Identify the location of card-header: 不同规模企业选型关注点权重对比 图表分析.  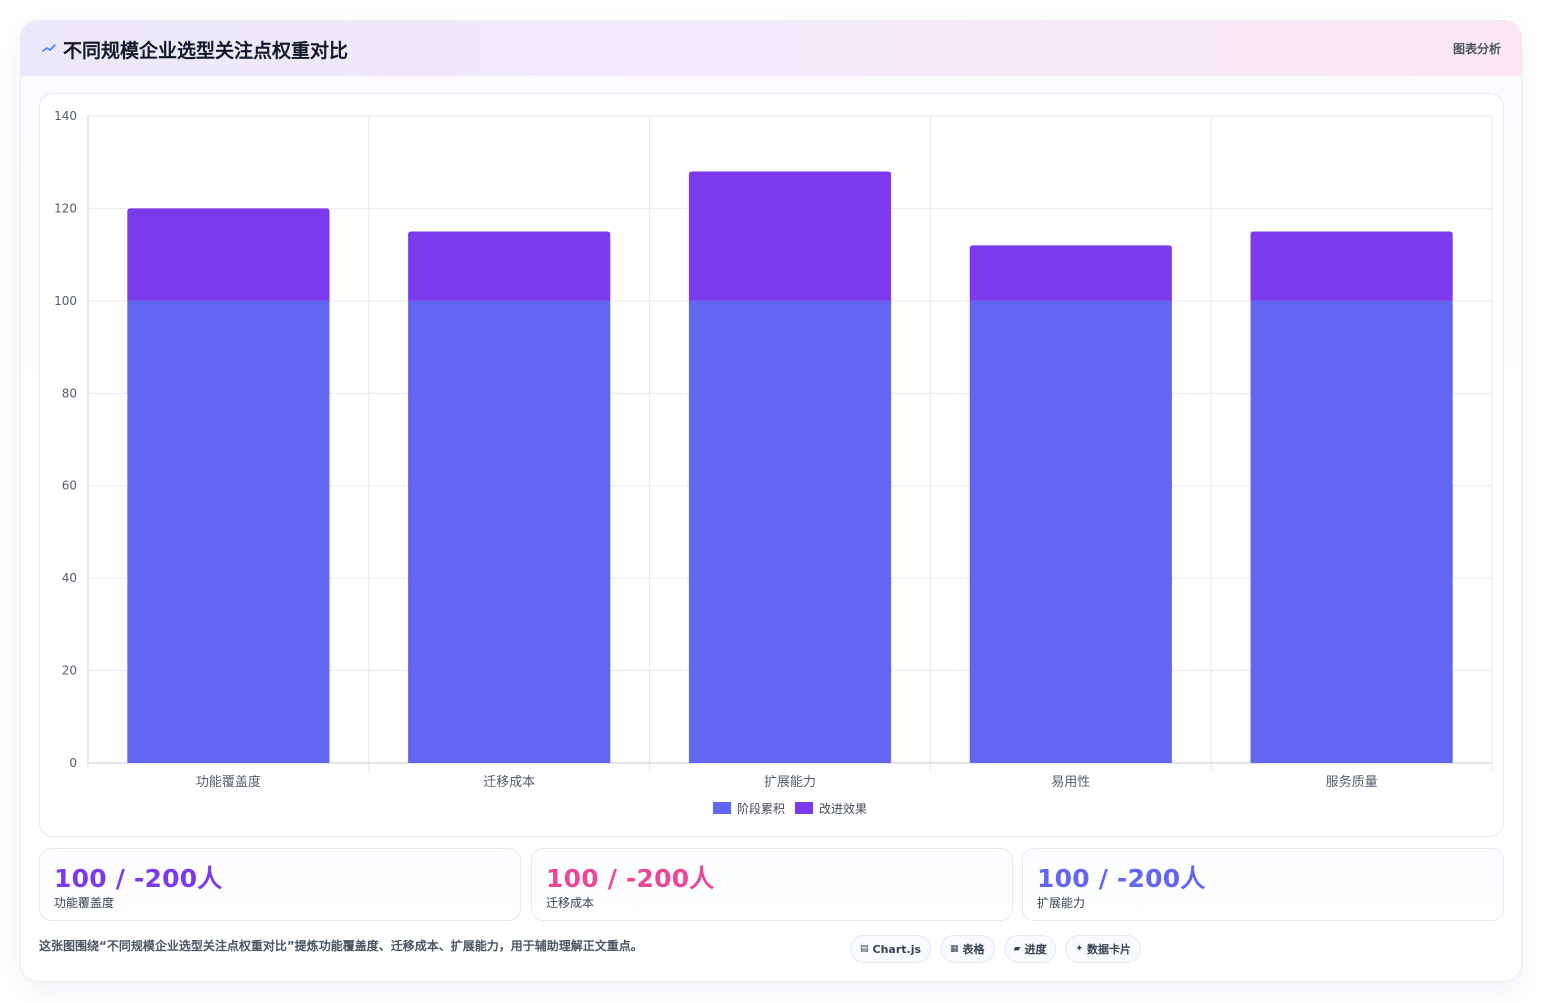
(771, 48).